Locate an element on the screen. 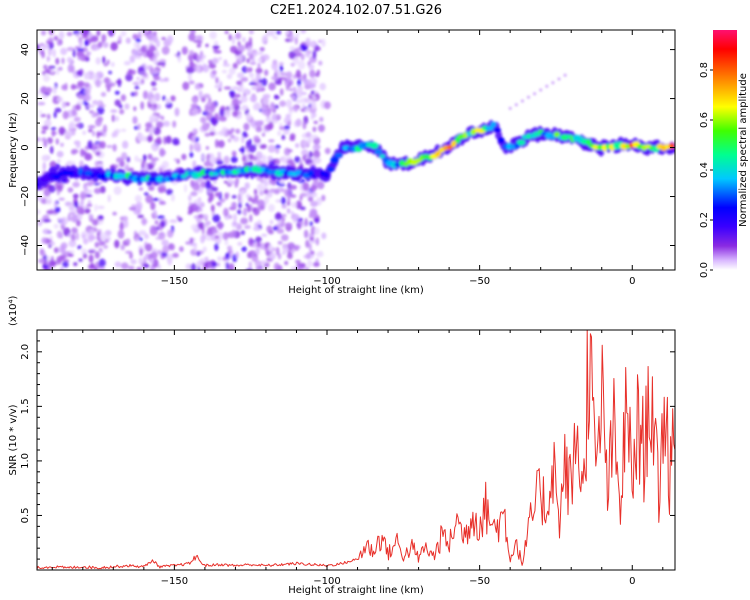 Image resolution: width=750 pixels, height=600 pixels. snr-ytick-label: 2.0 is located at coordinates (25, 352).